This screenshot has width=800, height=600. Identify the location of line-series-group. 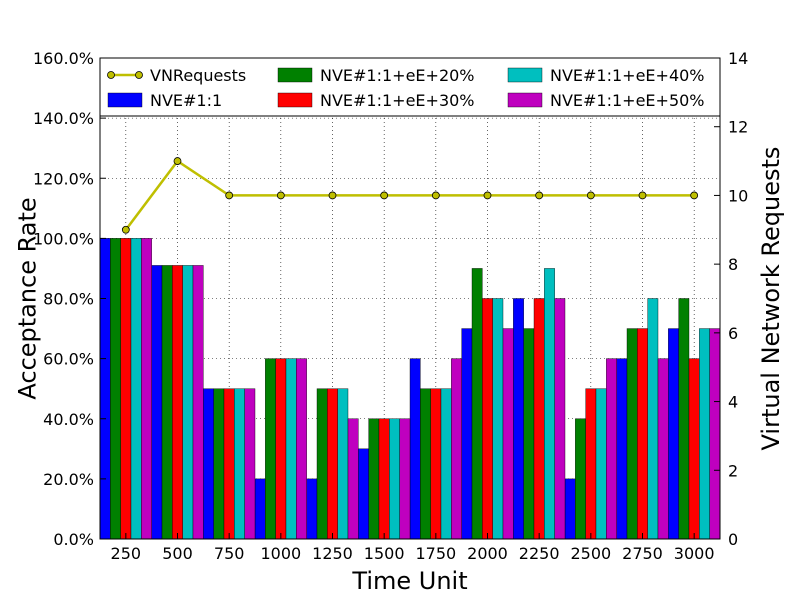
(410, 195).